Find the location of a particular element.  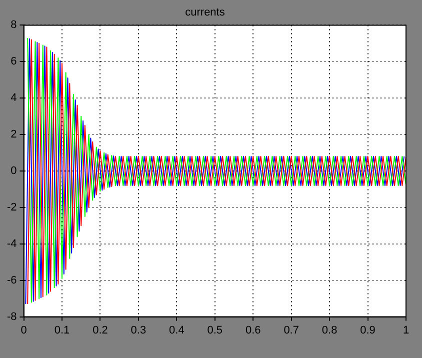

x-tick-label: 0 is located at coordinates (23, 330).